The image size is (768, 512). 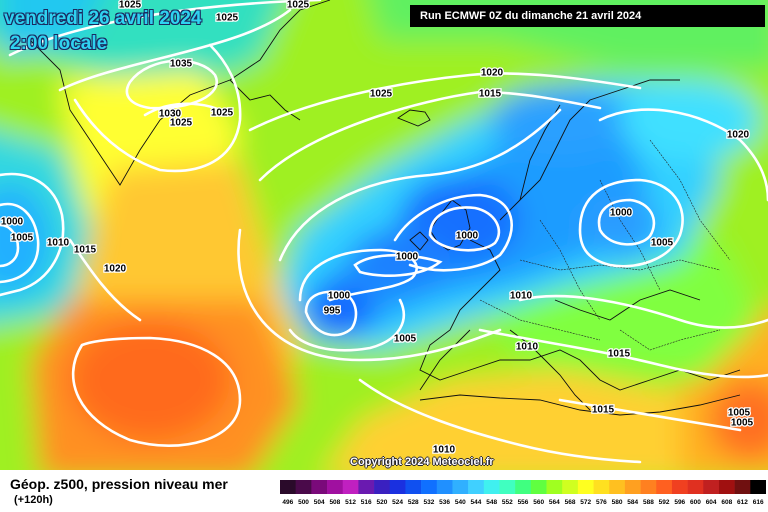 What do you see at coordinates (33, 500) in the screenshot?
I see `lead-time-label: (+120h)` at bounding box center [33, 500].